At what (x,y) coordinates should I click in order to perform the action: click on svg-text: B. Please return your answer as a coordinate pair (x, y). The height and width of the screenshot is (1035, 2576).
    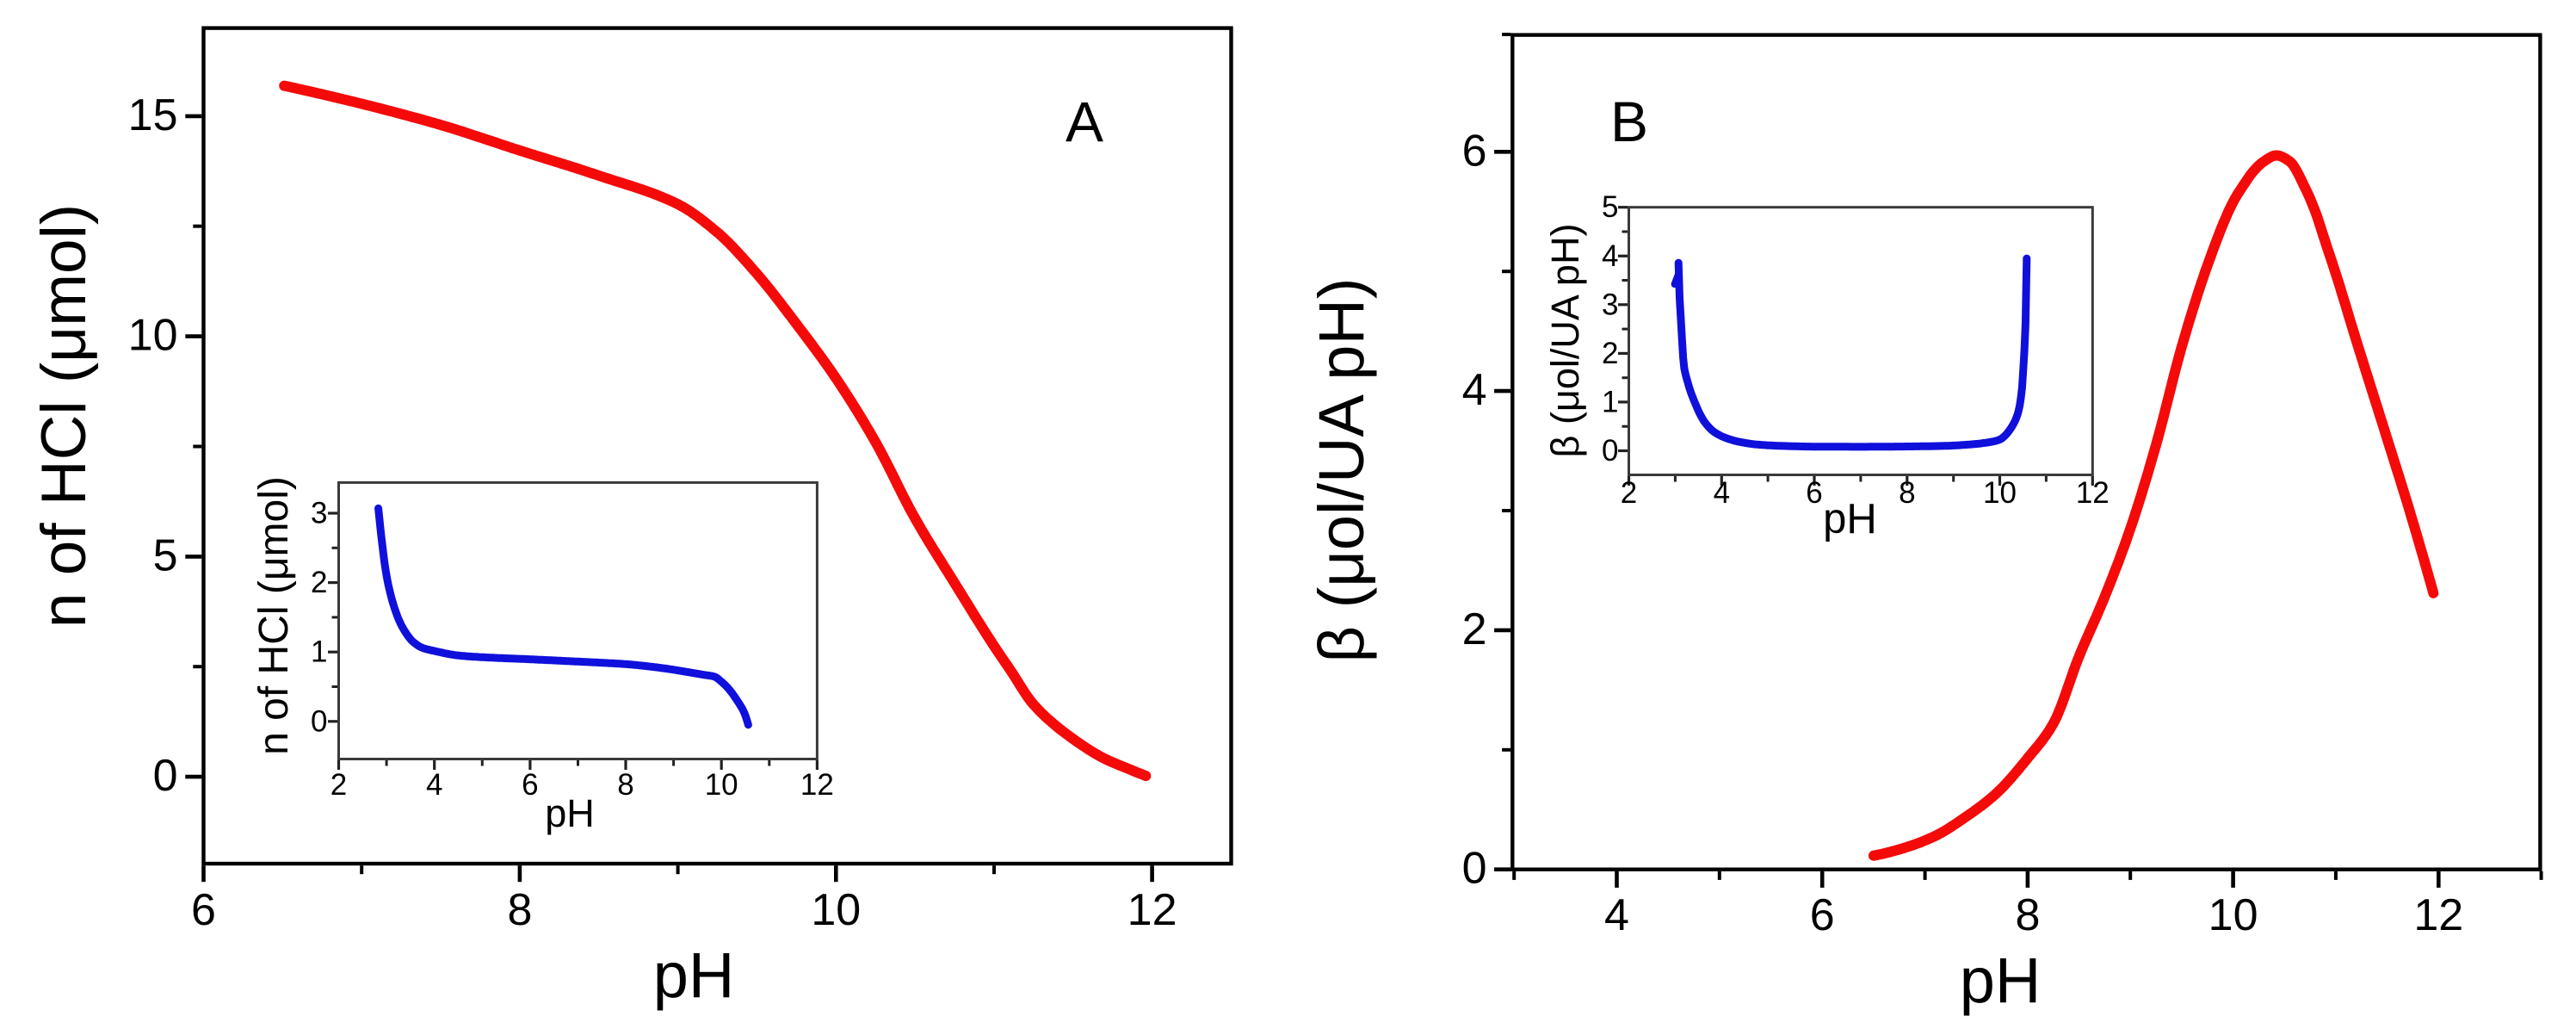
    Looking at the image, I should click on (1629, 121).